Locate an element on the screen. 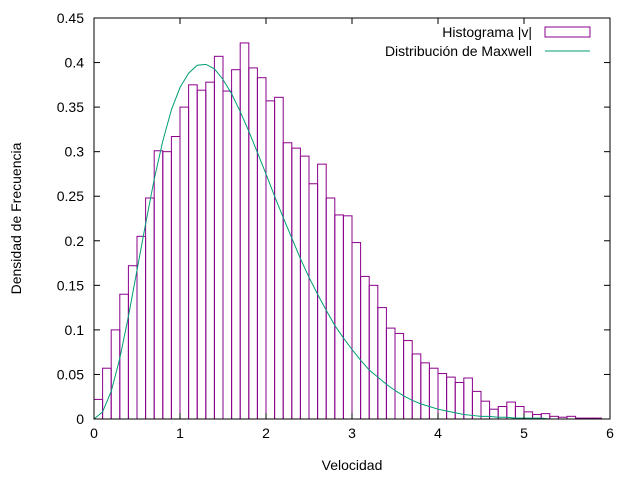  y-tick-label: 0.2 is located at coordinates (75, 241).